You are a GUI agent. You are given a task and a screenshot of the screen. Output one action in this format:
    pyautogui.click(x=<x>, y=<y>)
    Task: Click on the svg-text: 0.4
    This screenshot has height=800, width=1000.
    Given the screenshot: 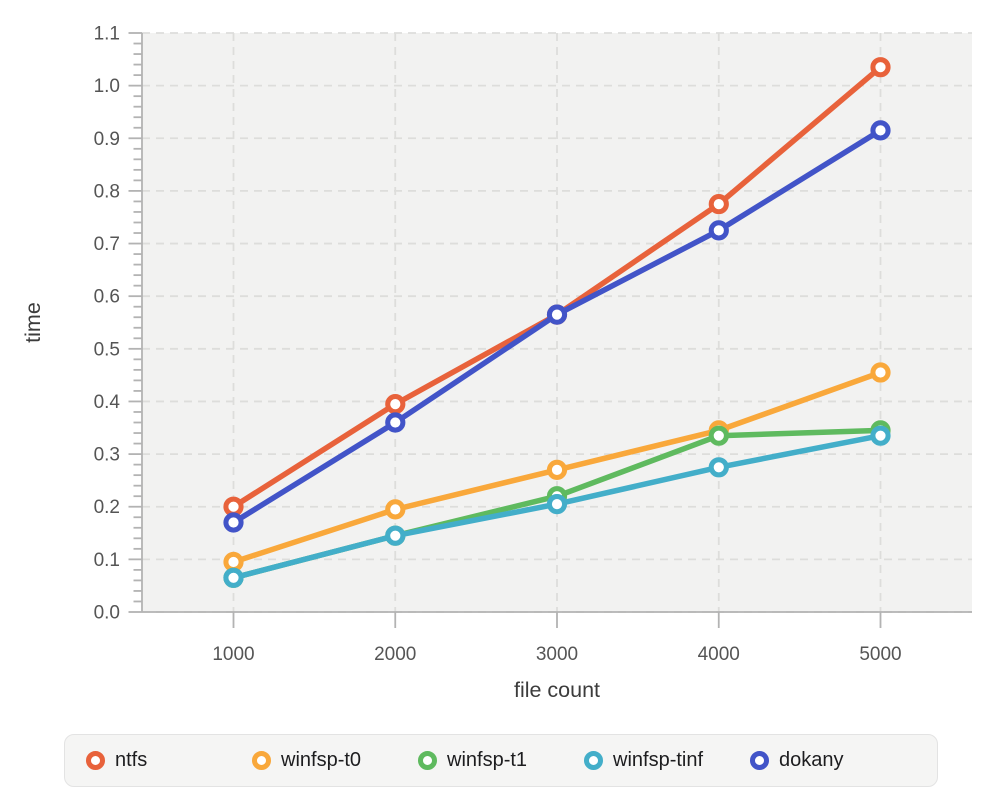 What is the action you would take?
    pyautogui.click(x=107, y=402)
    